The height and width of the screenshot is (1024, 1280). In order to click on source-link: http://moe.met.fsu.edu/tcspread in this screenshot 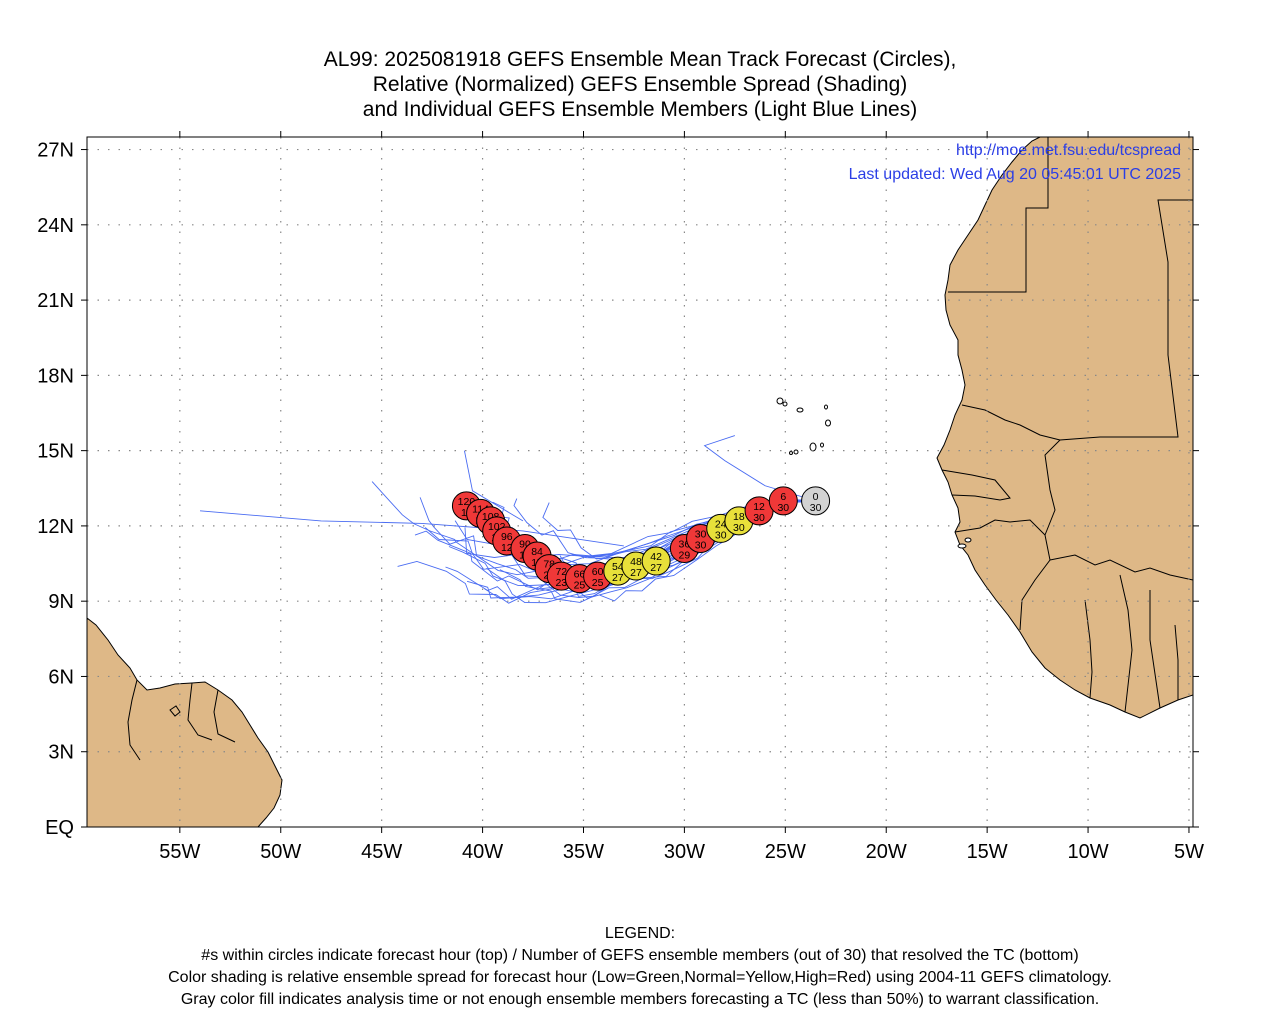, I will do `click(1068, 150)`.